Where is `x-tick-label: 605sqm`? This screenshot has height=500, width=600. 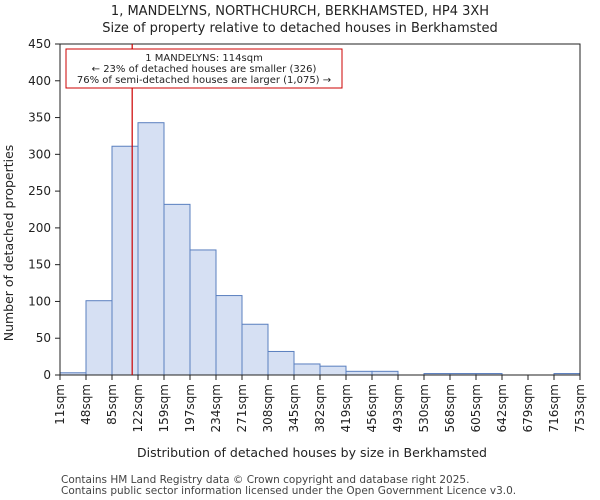 x-tick-label: 605sqm is located at coordinates (476, 408).